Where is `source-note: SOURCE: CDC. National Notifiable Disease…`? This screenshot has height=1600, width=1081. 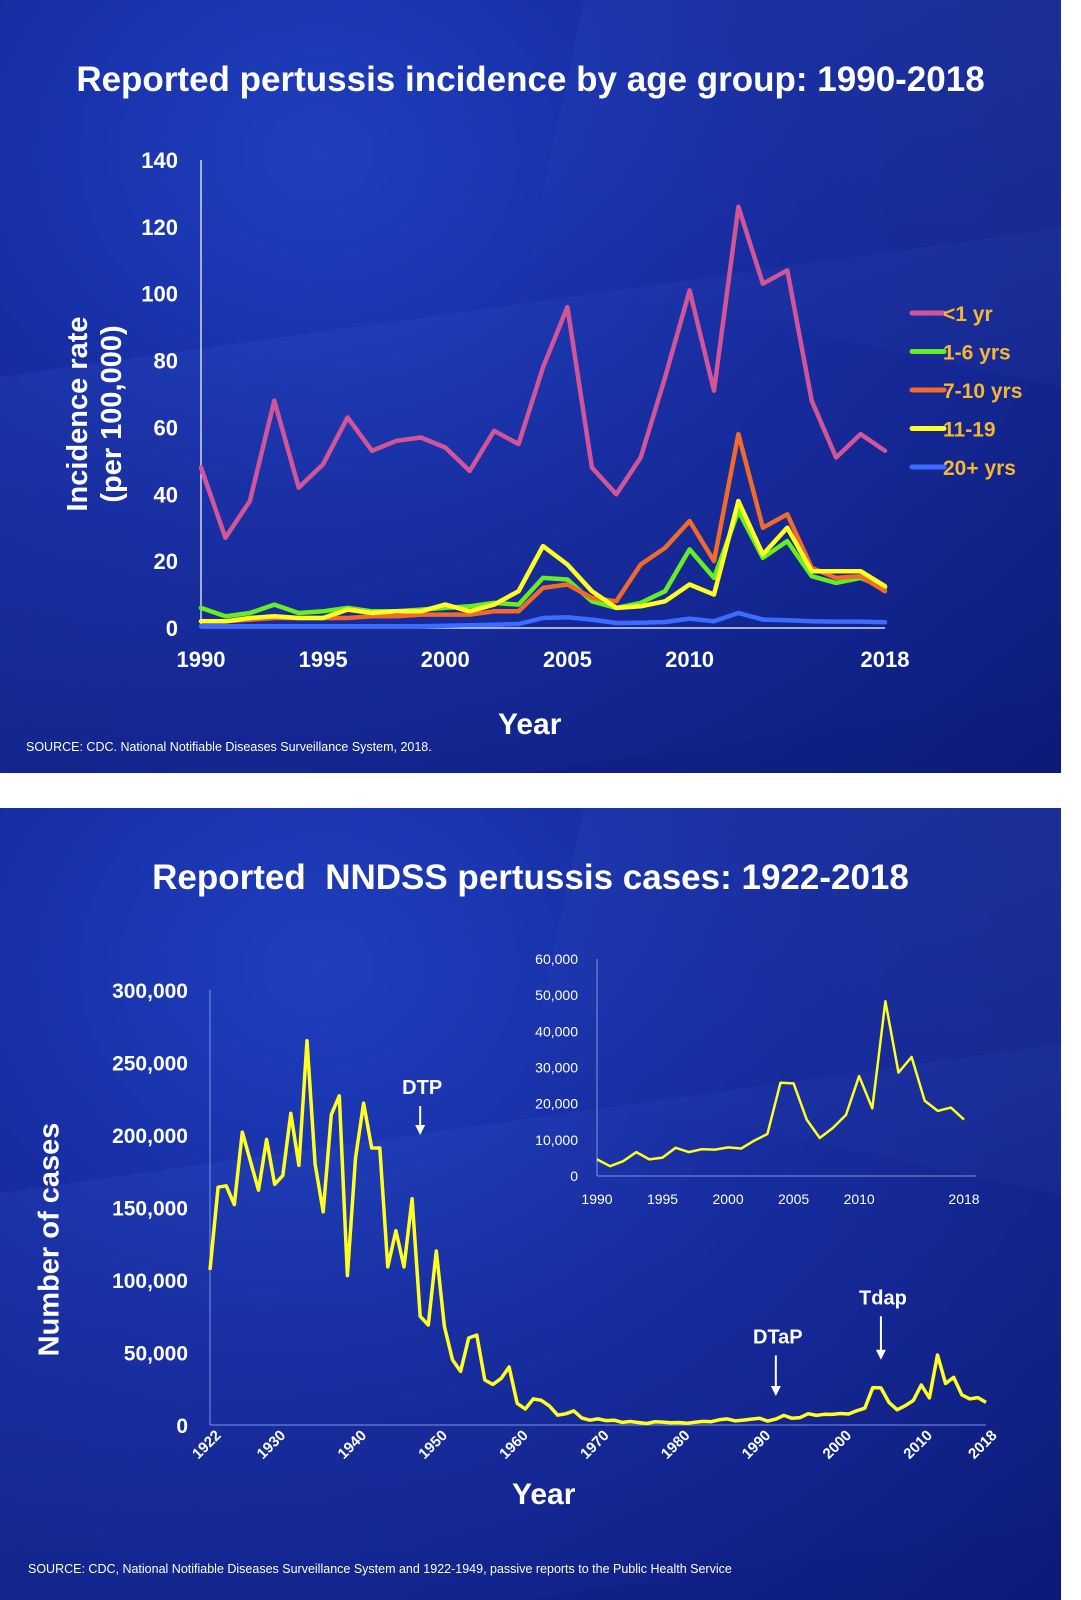 source-note: SOURCE: CDC. National Notifiable Disease… is located at coordinates (229, 747).